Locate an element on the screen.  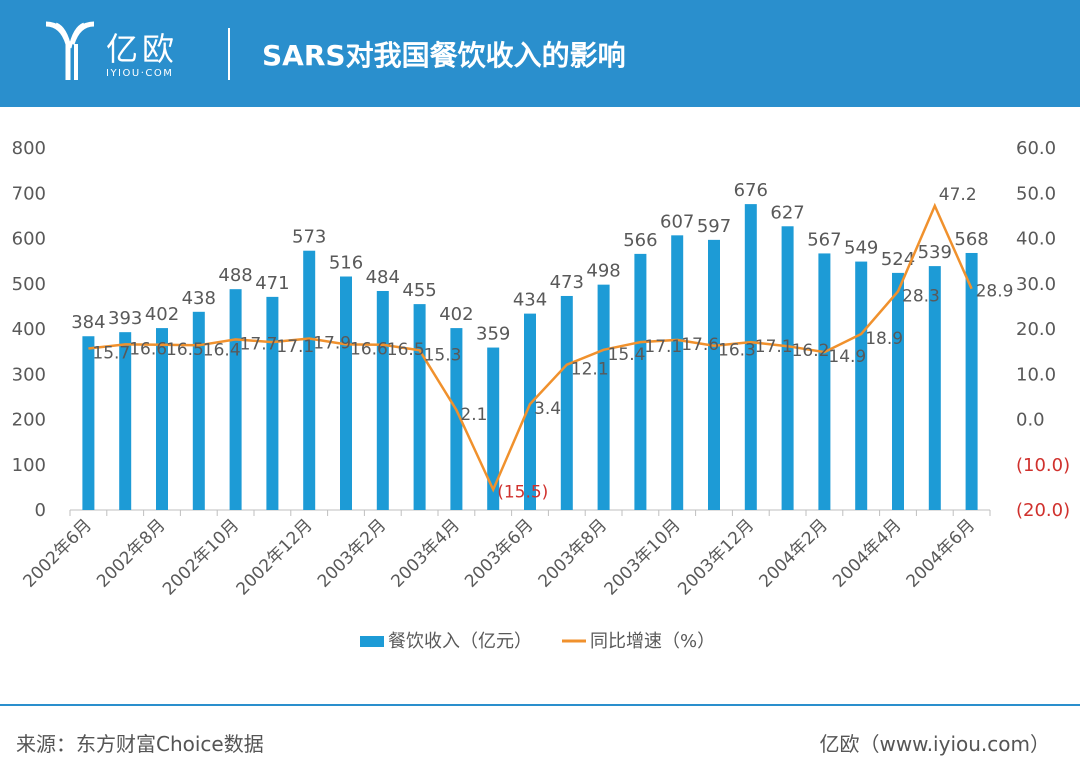
bar-value-label: 573 is located at coordinates (309, 237).